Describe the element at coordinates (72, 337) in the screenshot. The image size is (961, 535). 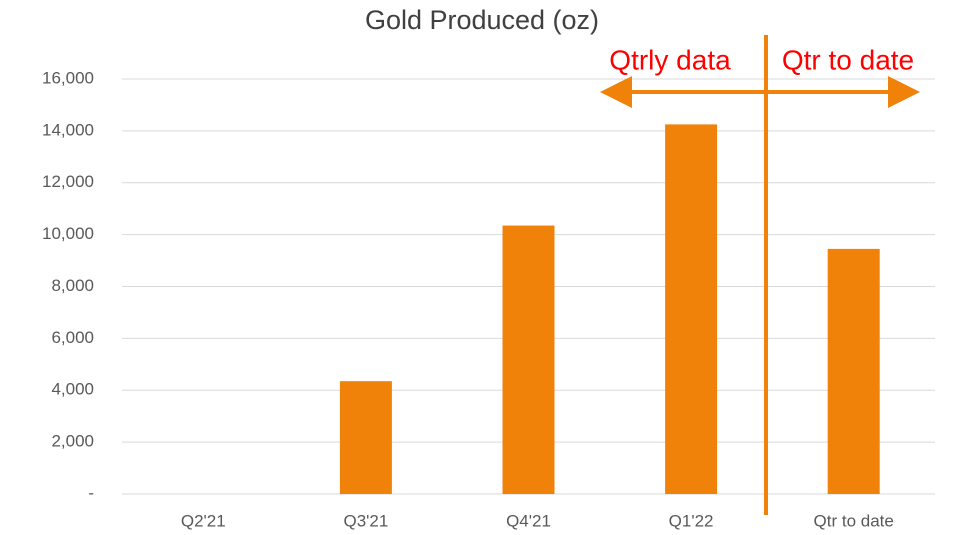
I see `y-tick-label: 6,000` at that location.